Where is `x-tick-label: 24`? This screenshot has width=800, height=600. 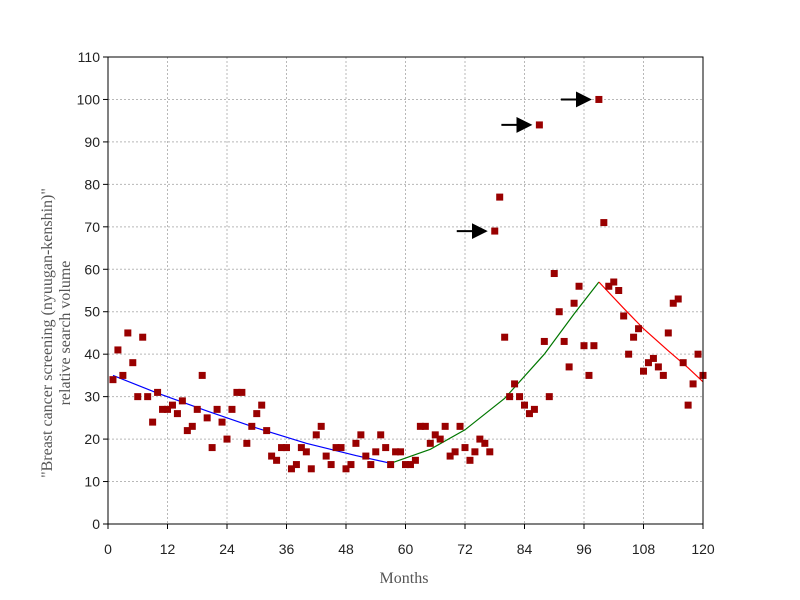
x-tick-label: 24 is located at coordinates (227, 549).